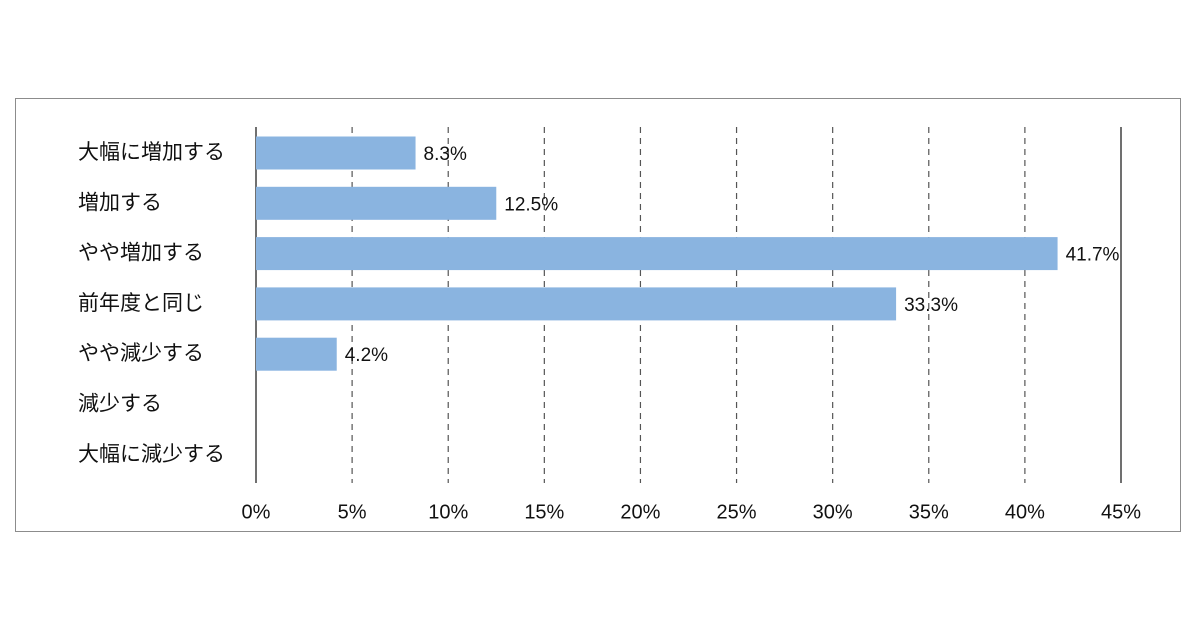 The height and width of the screenshot is (630, 1200). Describe the element at coordinates (1121, 512) in the screenshot. I see `x-tick-label: 45%` at that location.